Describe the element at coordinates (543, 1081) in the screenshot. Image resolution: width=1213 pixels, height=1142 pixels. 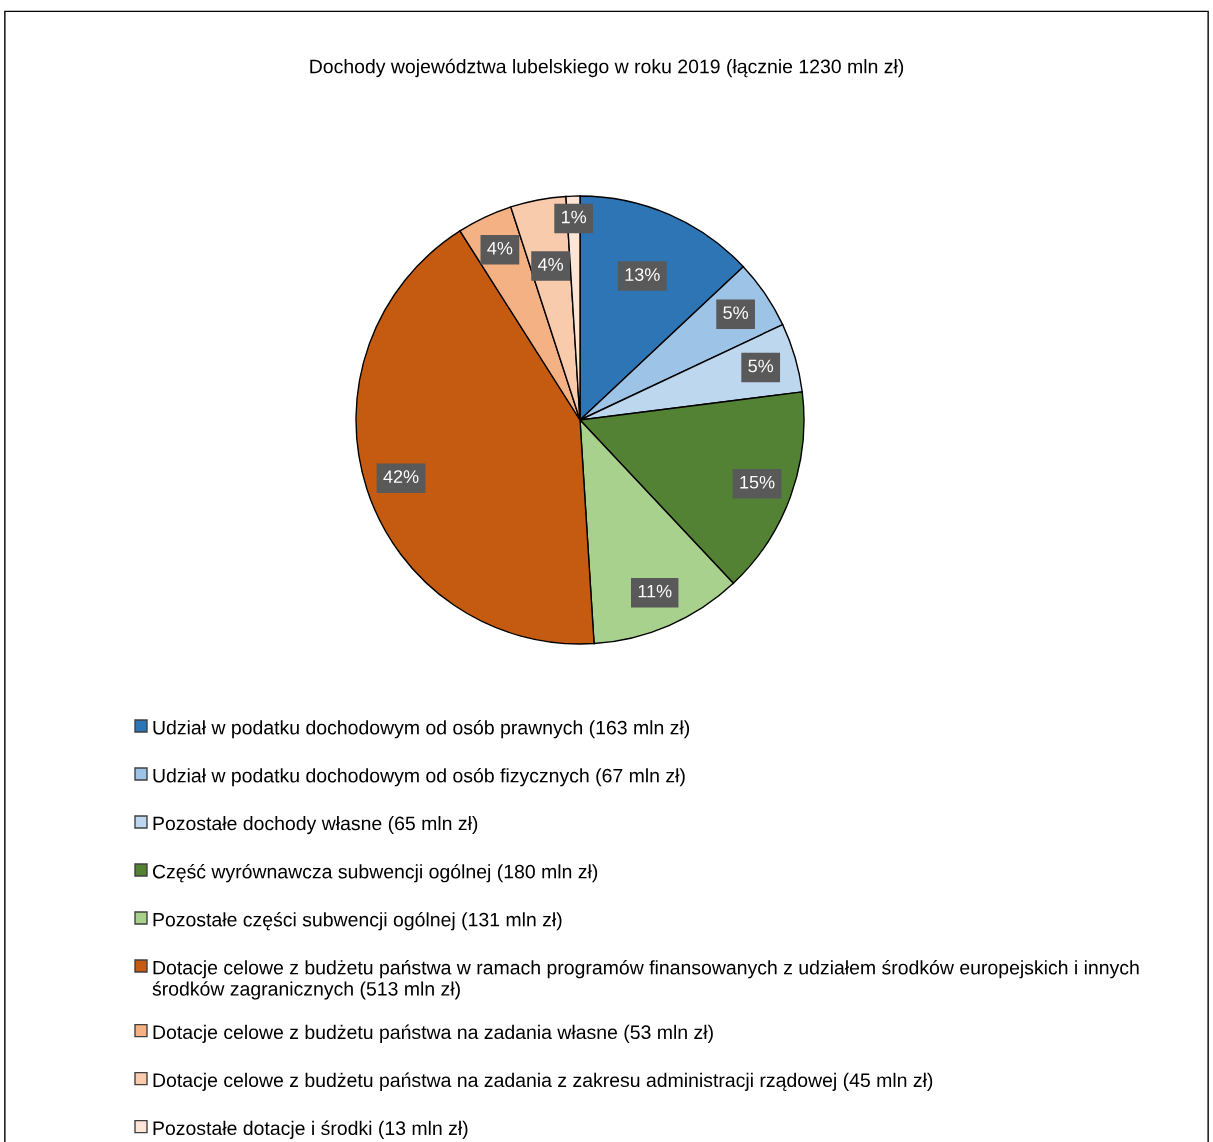
I see `legend-label: Dotacje celowe z budżetu państwa na zadania z zakresu administracji rządowej (45 mln zł)` at that location.